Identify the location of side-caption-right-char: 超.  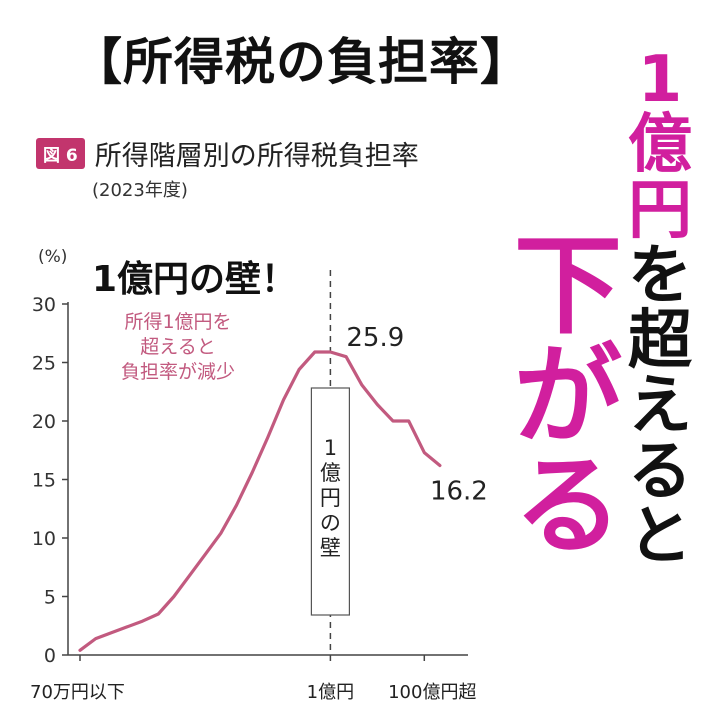
(660, 341).